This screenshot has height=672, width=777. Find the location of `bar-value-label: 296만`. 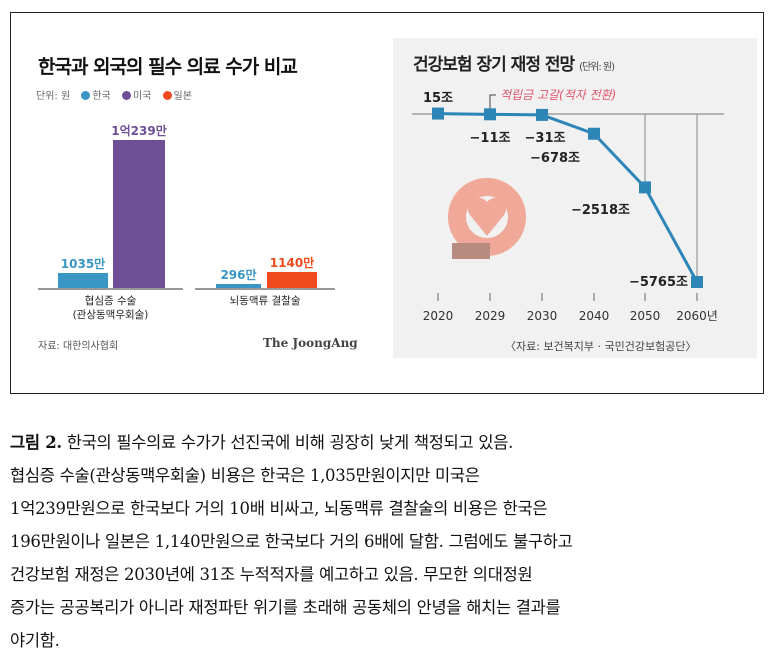

bar-value-label: 296만 is located at coordinates (238, 274).